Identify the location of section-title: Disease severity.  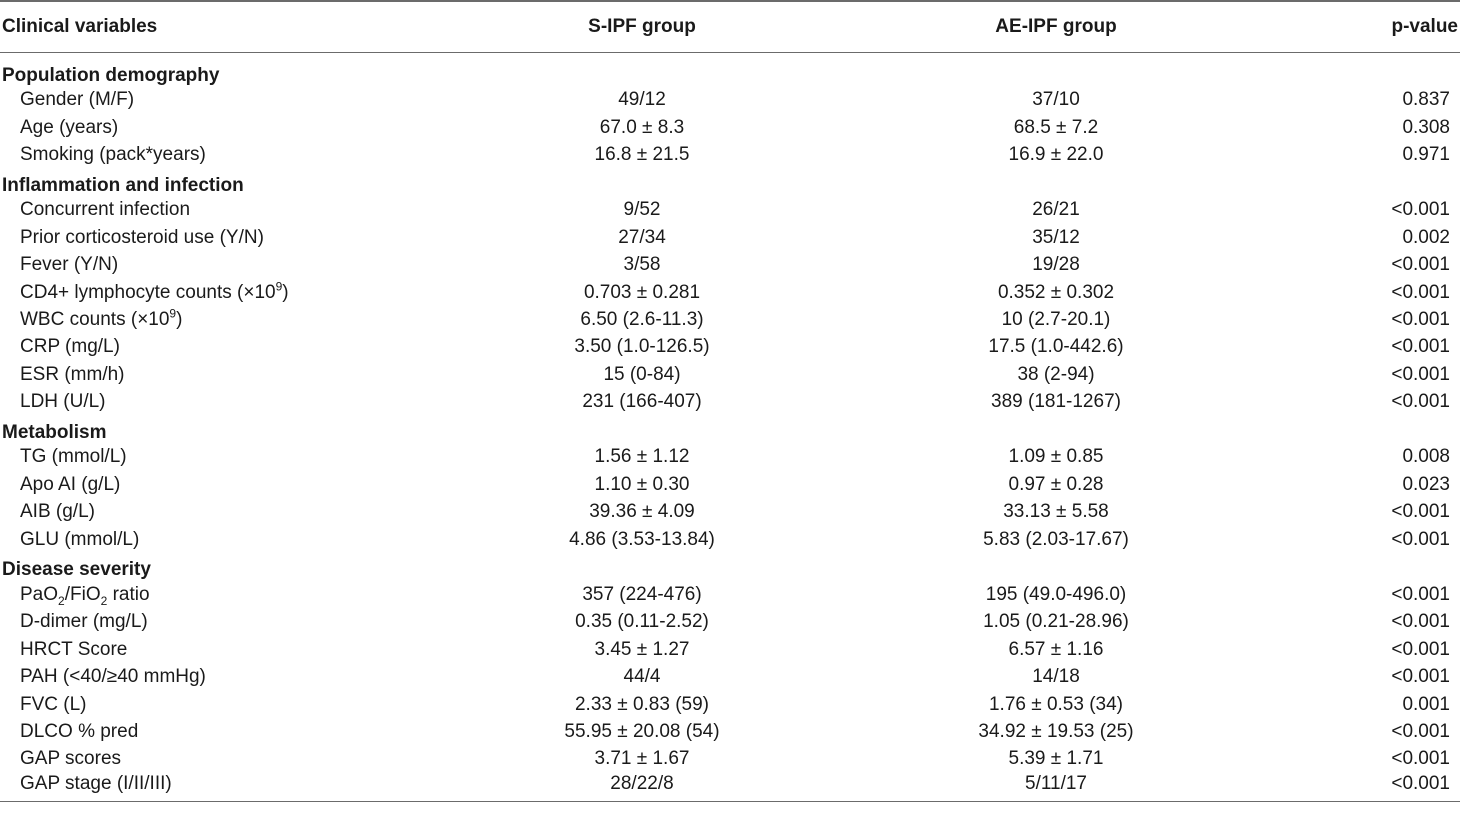
(76, 570).